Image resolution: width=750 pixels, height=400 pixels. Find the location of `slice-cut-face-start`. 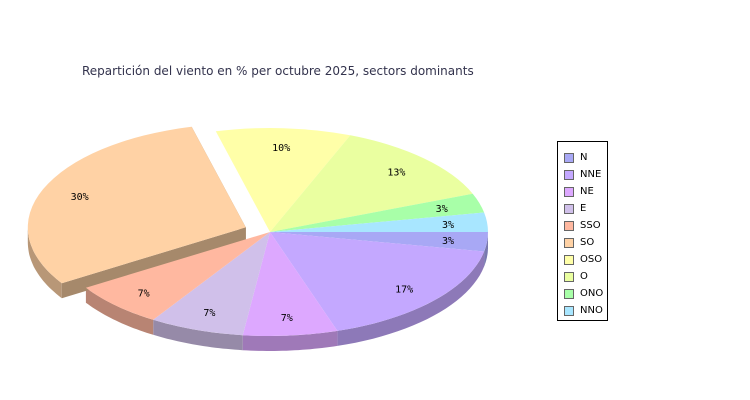

slice-cut-face-start is located at coordinates (153, 263).